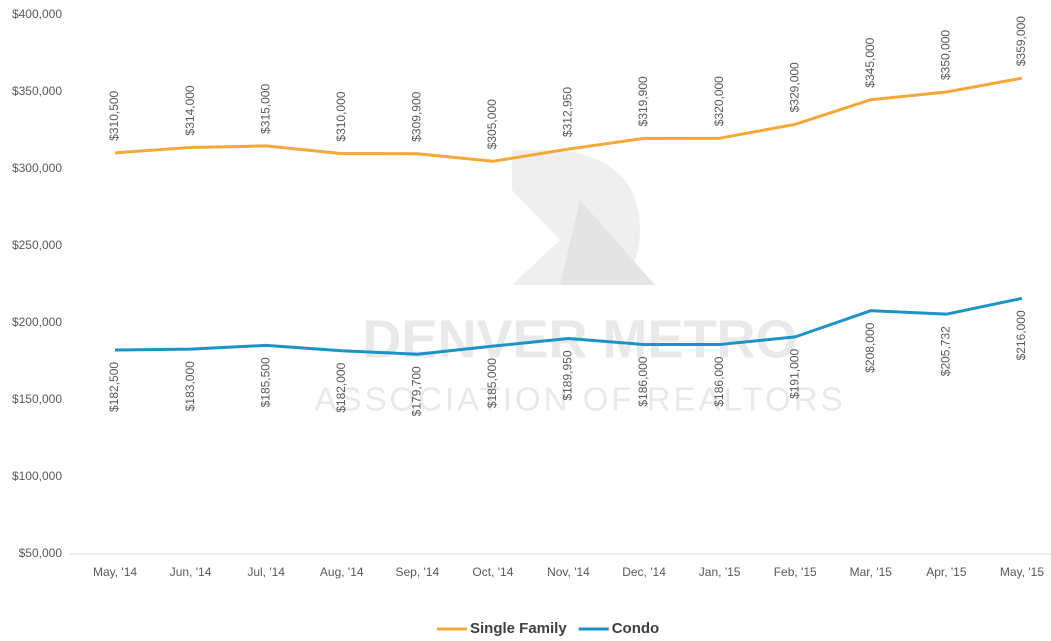 The image size is (1051, 641). Describe the element at coordinates (265, 382) in the screenshot. I see `data-label: $185,500` at that location.